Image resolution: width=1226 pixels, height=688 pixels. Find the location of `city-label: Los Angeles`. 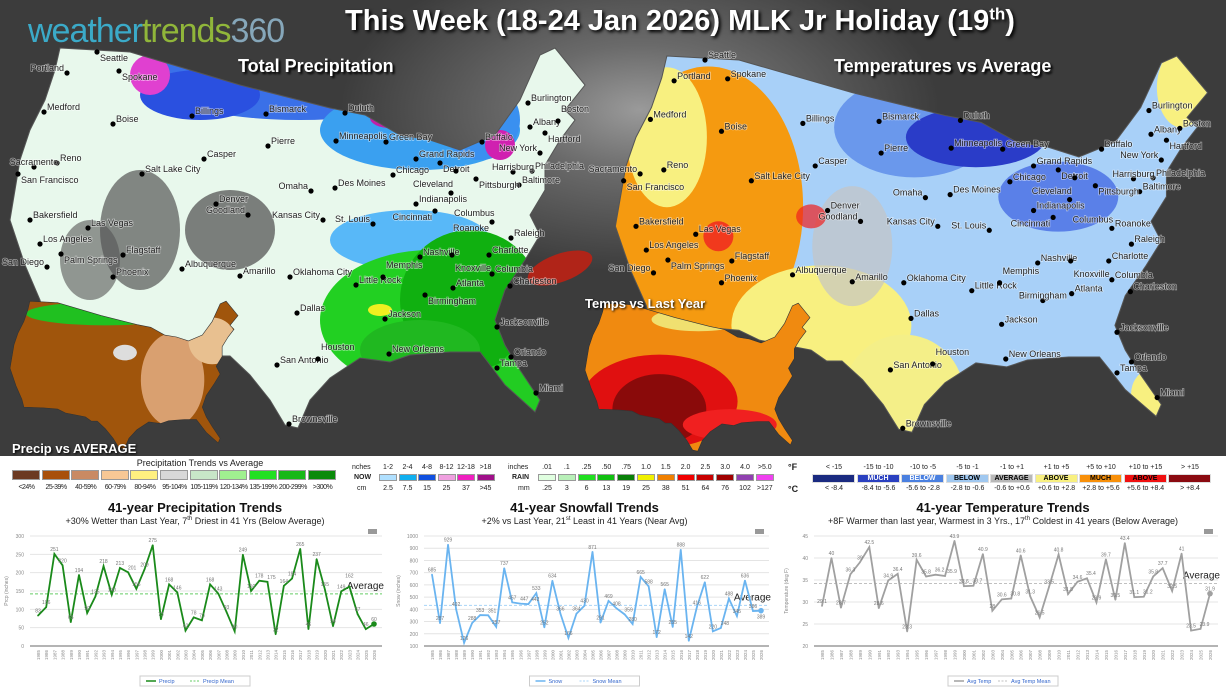

city-label: Los Angeles is located at coordinates (674, 245).